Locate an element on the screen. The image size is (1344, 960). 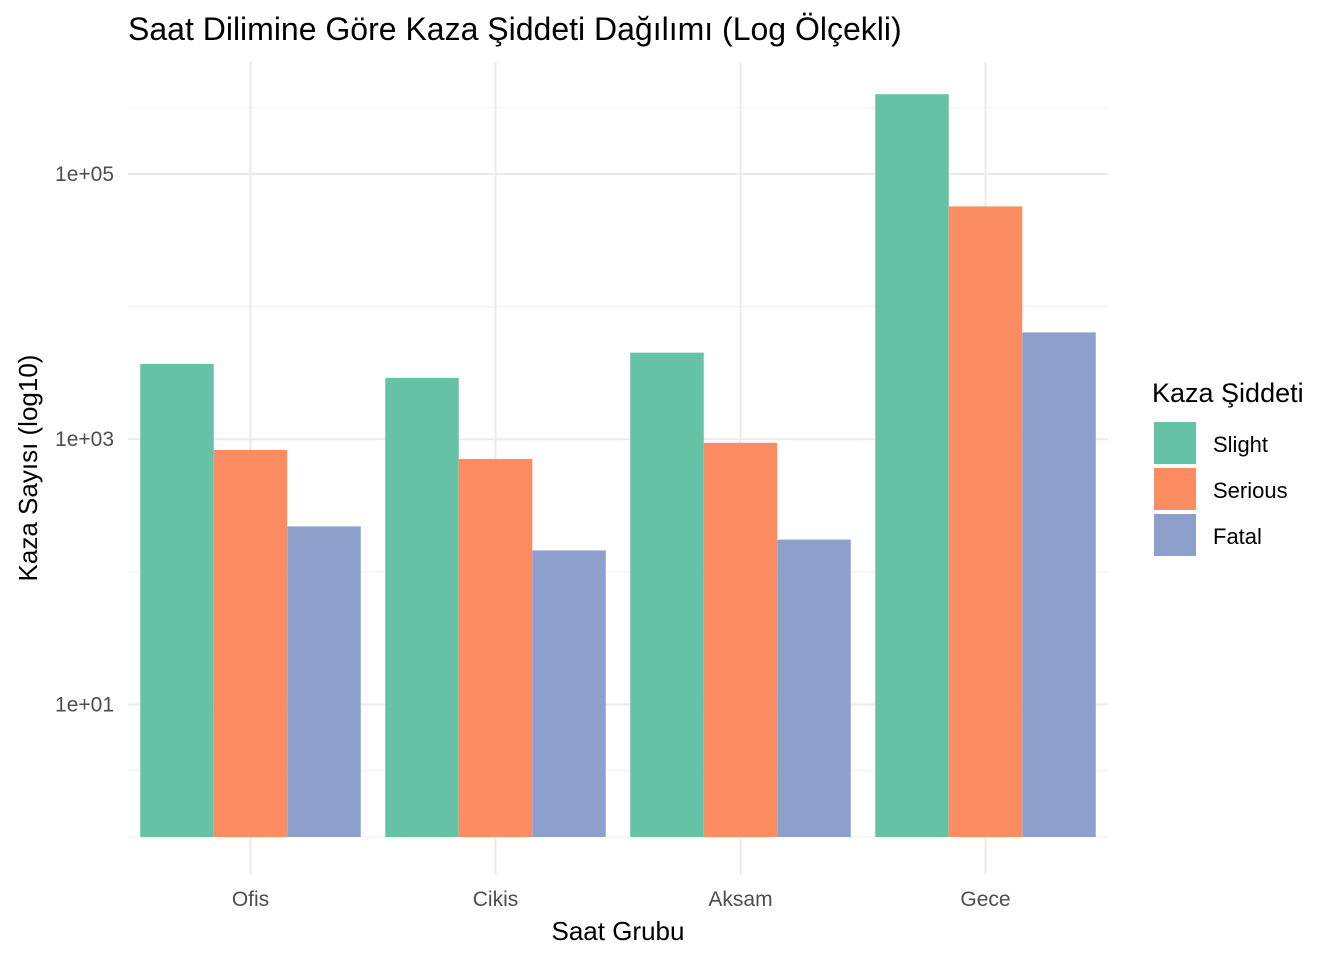
legend: Kaza Şiddeti Slight Serious Fatal is located at coordinates (1228, 467).